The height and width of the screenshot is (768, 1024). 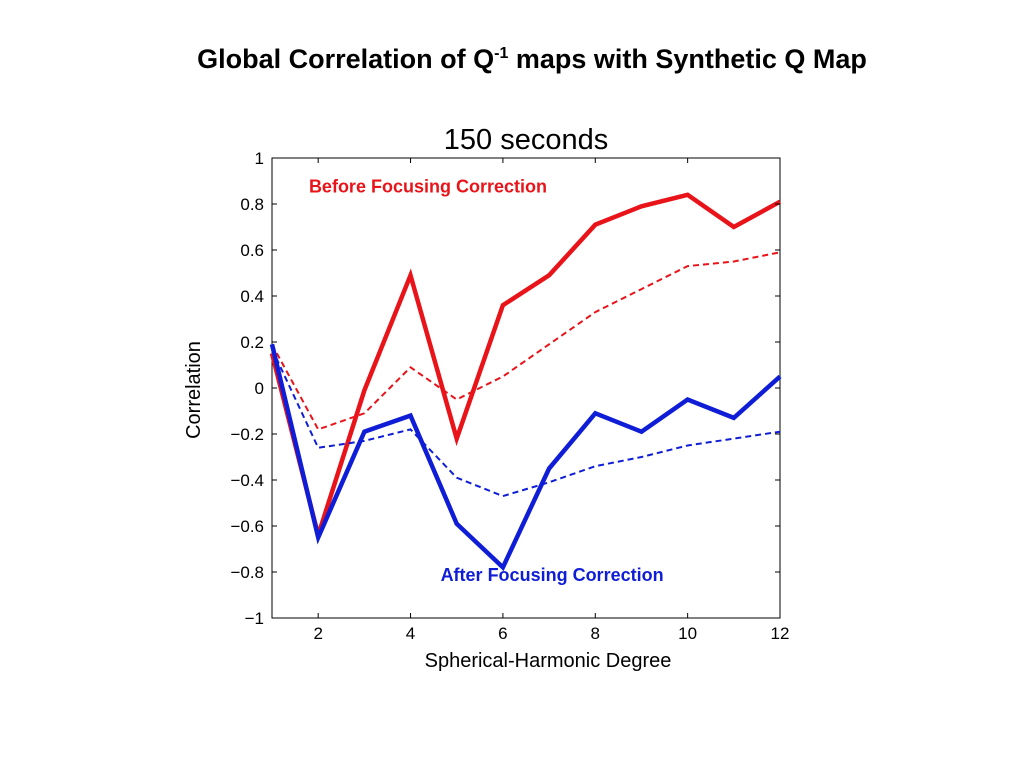 I want to click on y-tick-label: 0.4, so click(x=252, y=296).